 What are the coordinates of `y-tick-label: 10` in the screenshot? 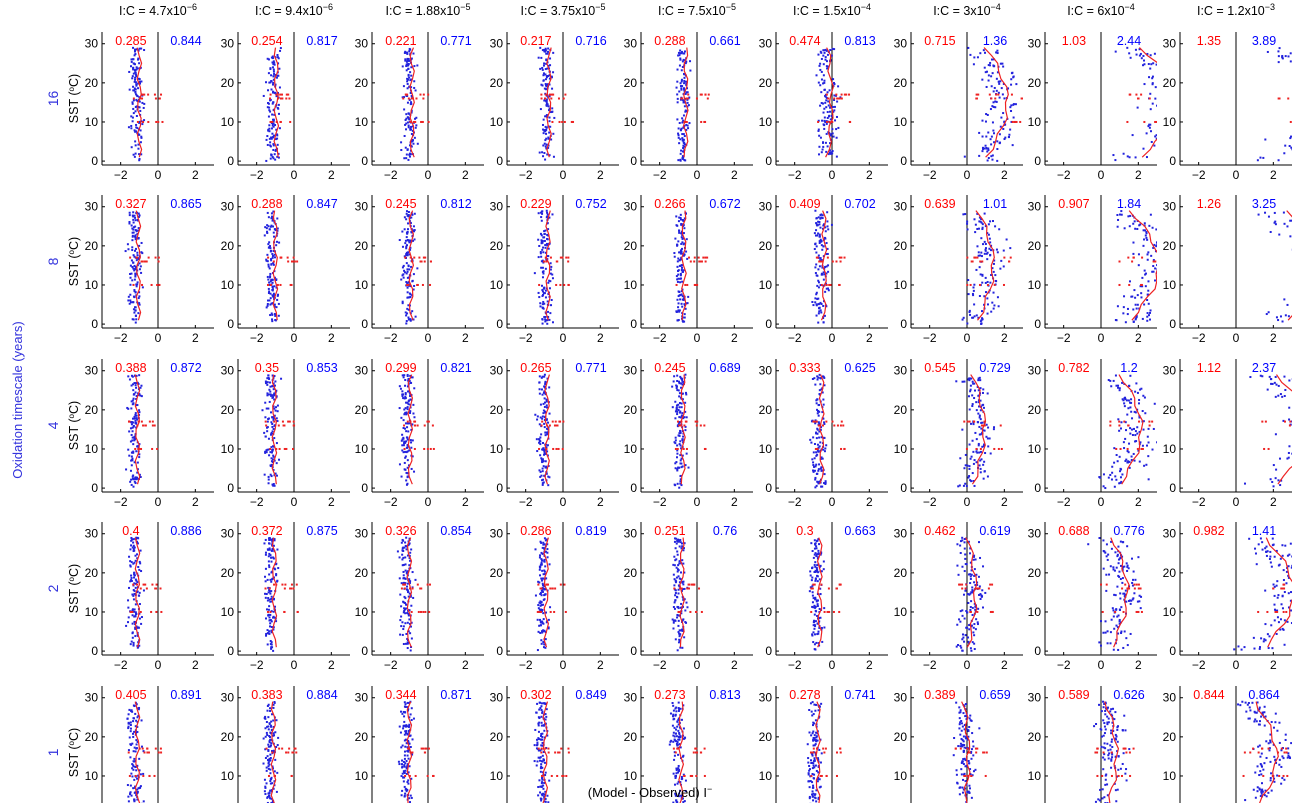 It's located at (362, 612).